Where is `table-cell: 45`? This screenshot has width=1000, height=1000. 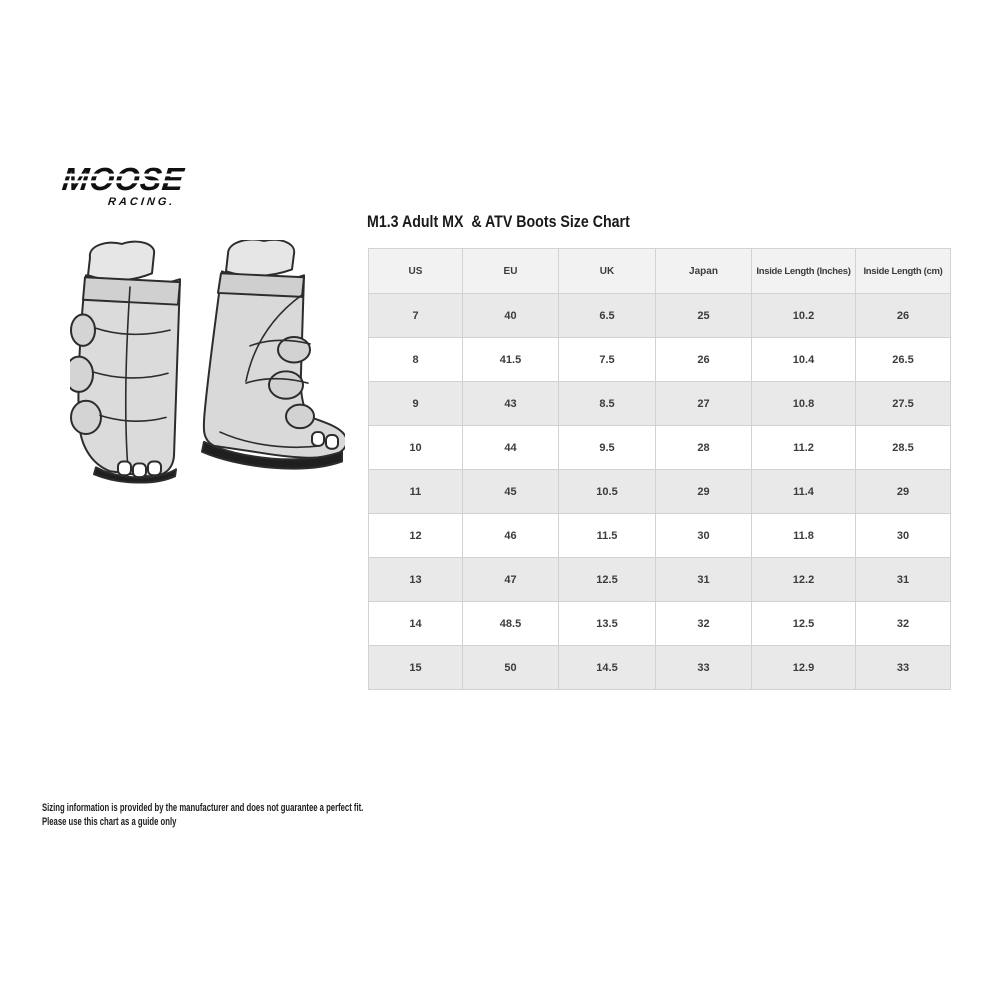
table-cell: 45 is located at coordinates (510, 491).